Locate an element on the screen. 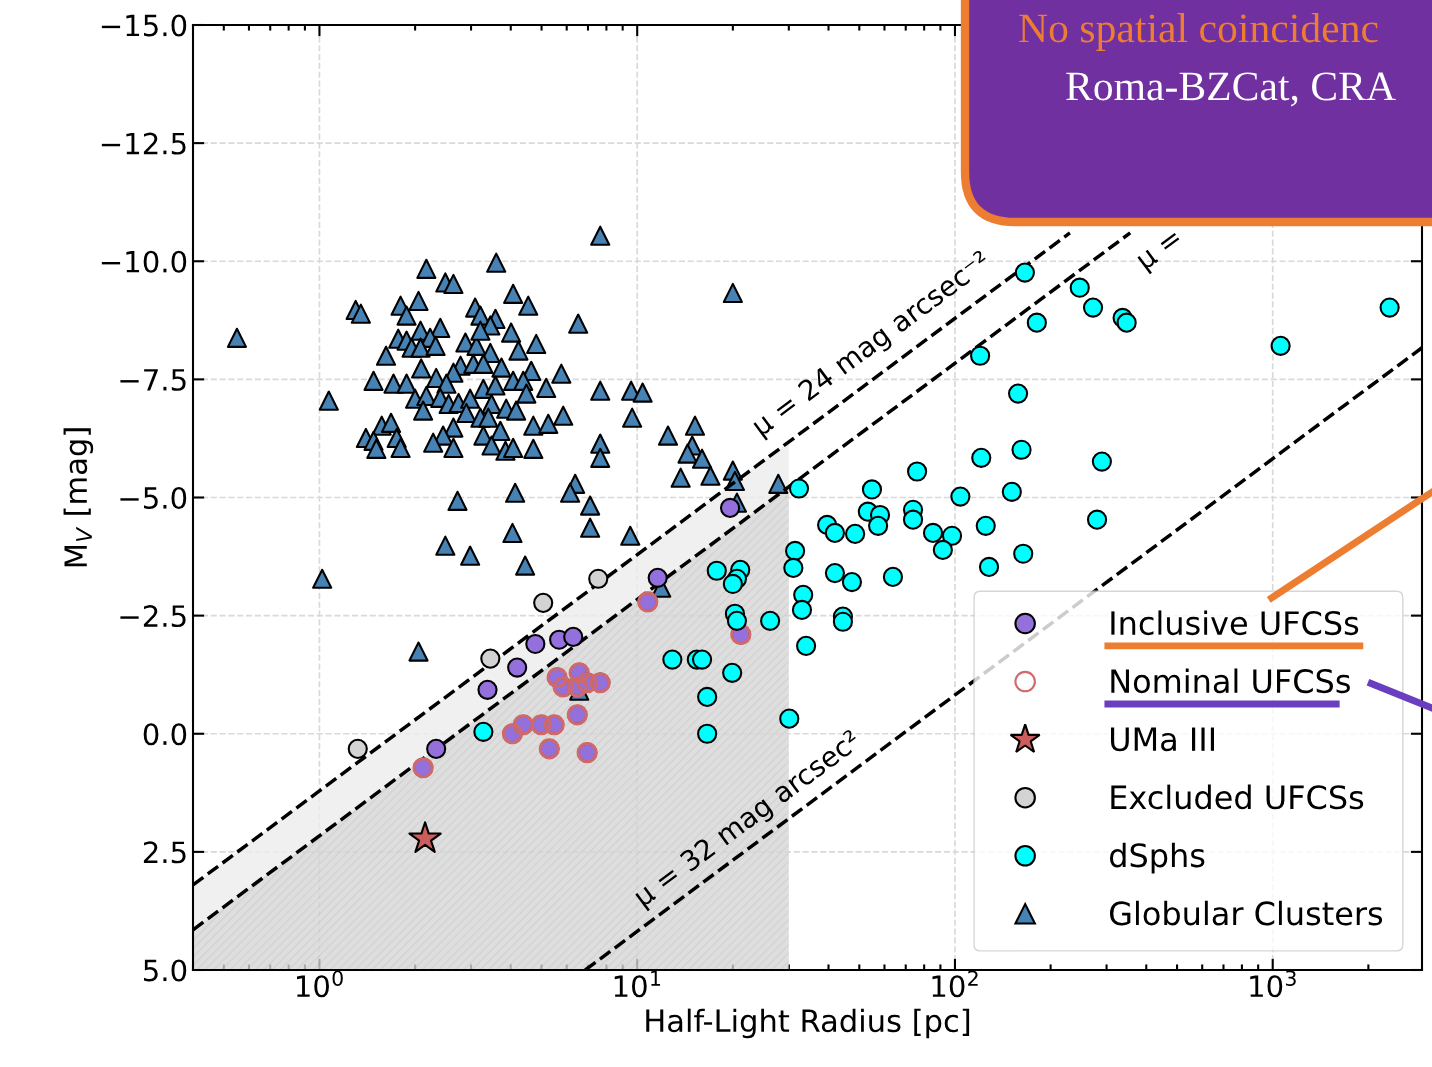 The height and width of the screenshot is (1067, 1432). x-tick-label: 10$^{1}$ is located at coordinates (637, 984).